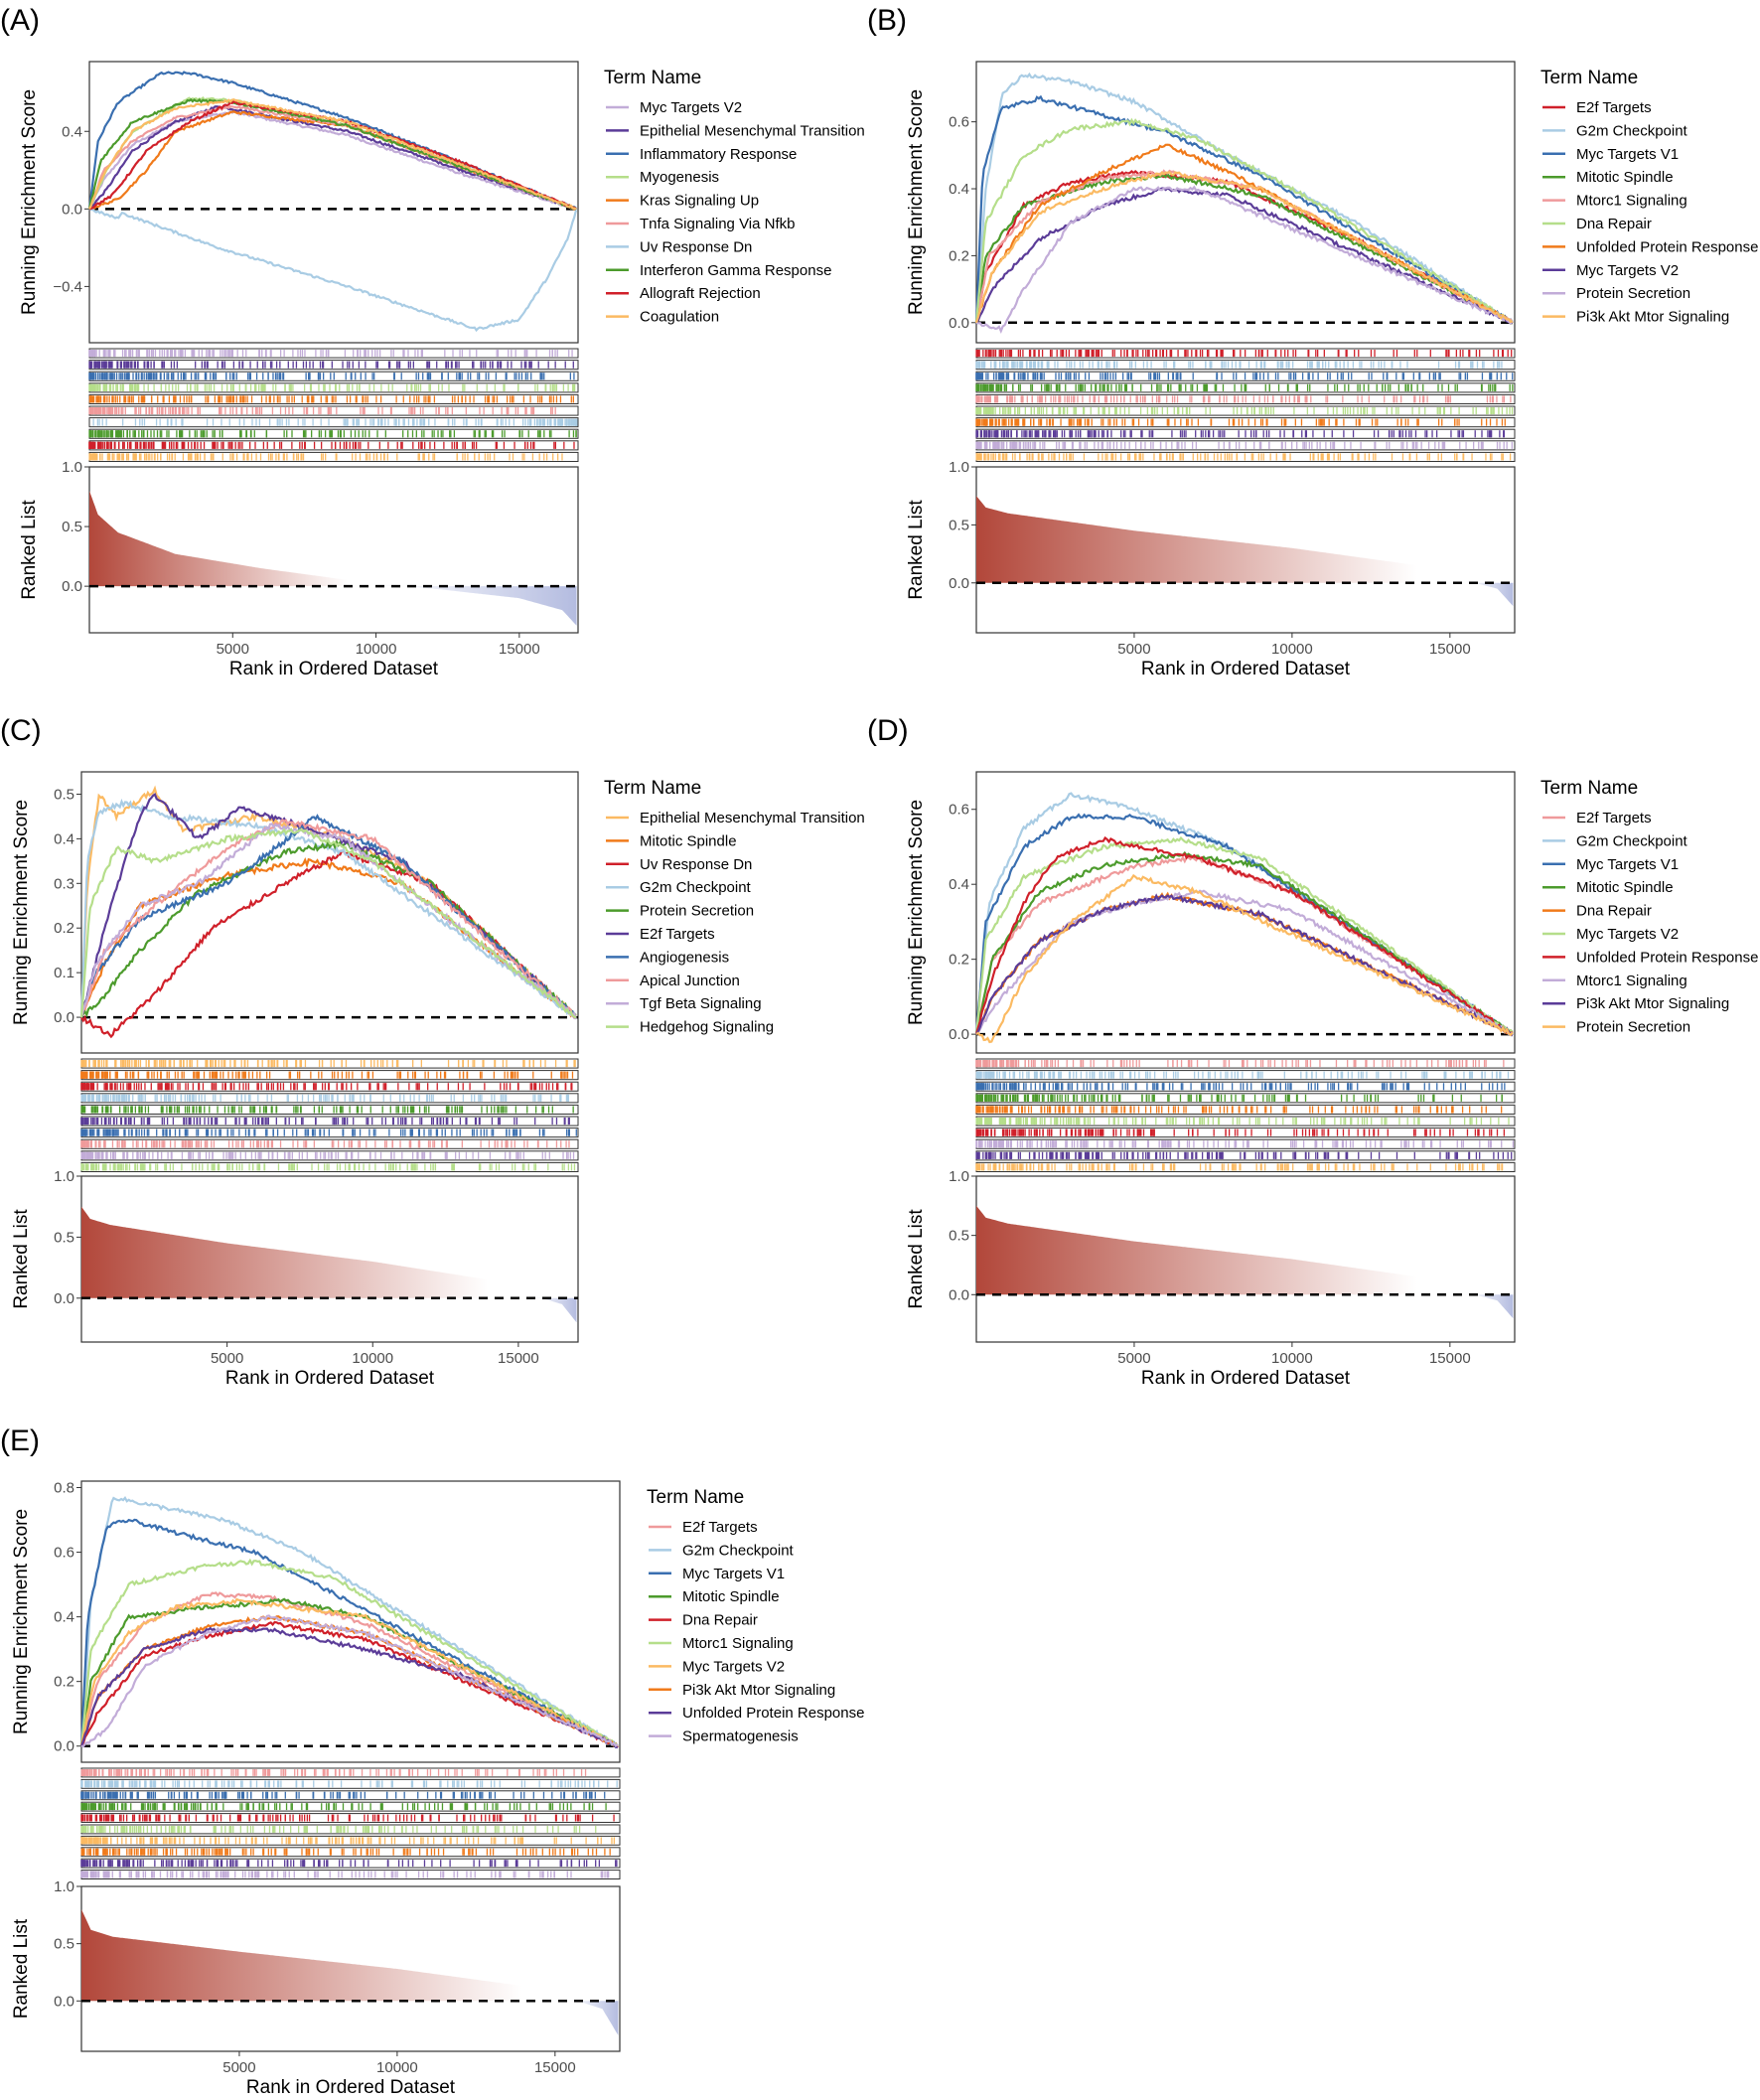 The height and width of the screenshot is (2100, 1760). Describe the element at coordinates (333, 558) in the screenshot. I see `ranked-list-area` at that location.